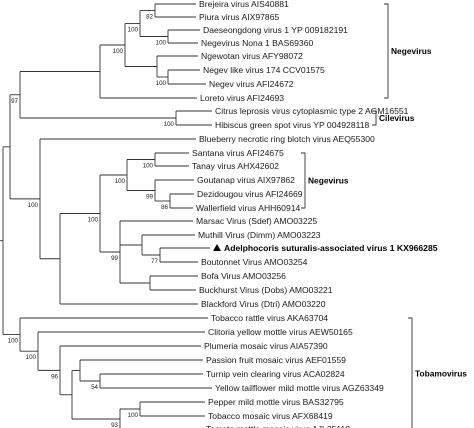 The height and width of the screenshot is (428, 474). What do you see at coordinates (259, 235) in the screenshot?
I see `taxon-label: Muthill Virus (Dimm) AMO03223` at bounding box center [259, 235].